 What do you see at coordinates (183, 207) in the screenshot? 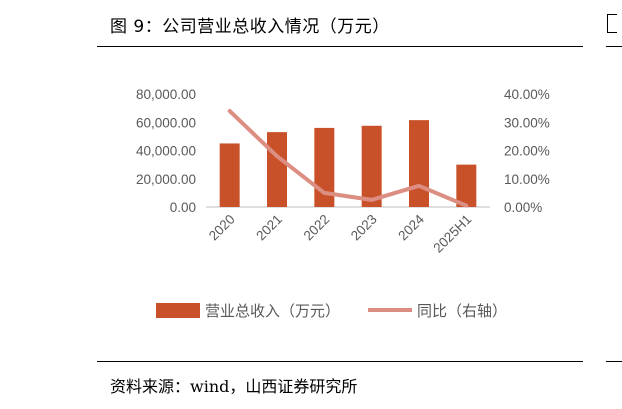
I see `left-tick-label: 0.00` at bounding box center [183, 207].